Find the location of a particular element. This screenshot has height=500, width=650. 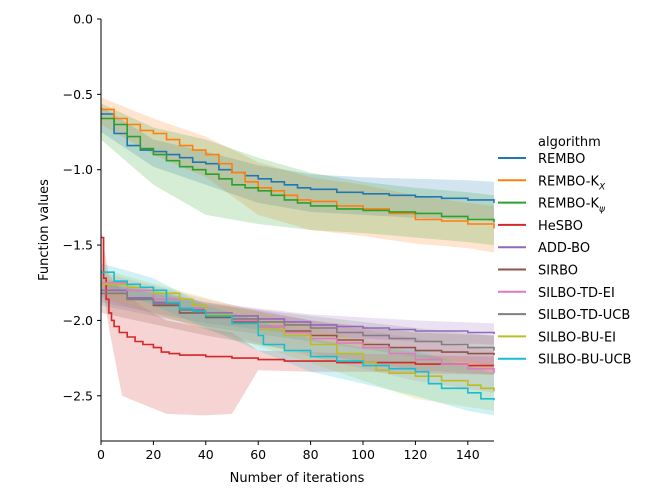

x-tick-label: 0 is located at coordinates (101, 454).